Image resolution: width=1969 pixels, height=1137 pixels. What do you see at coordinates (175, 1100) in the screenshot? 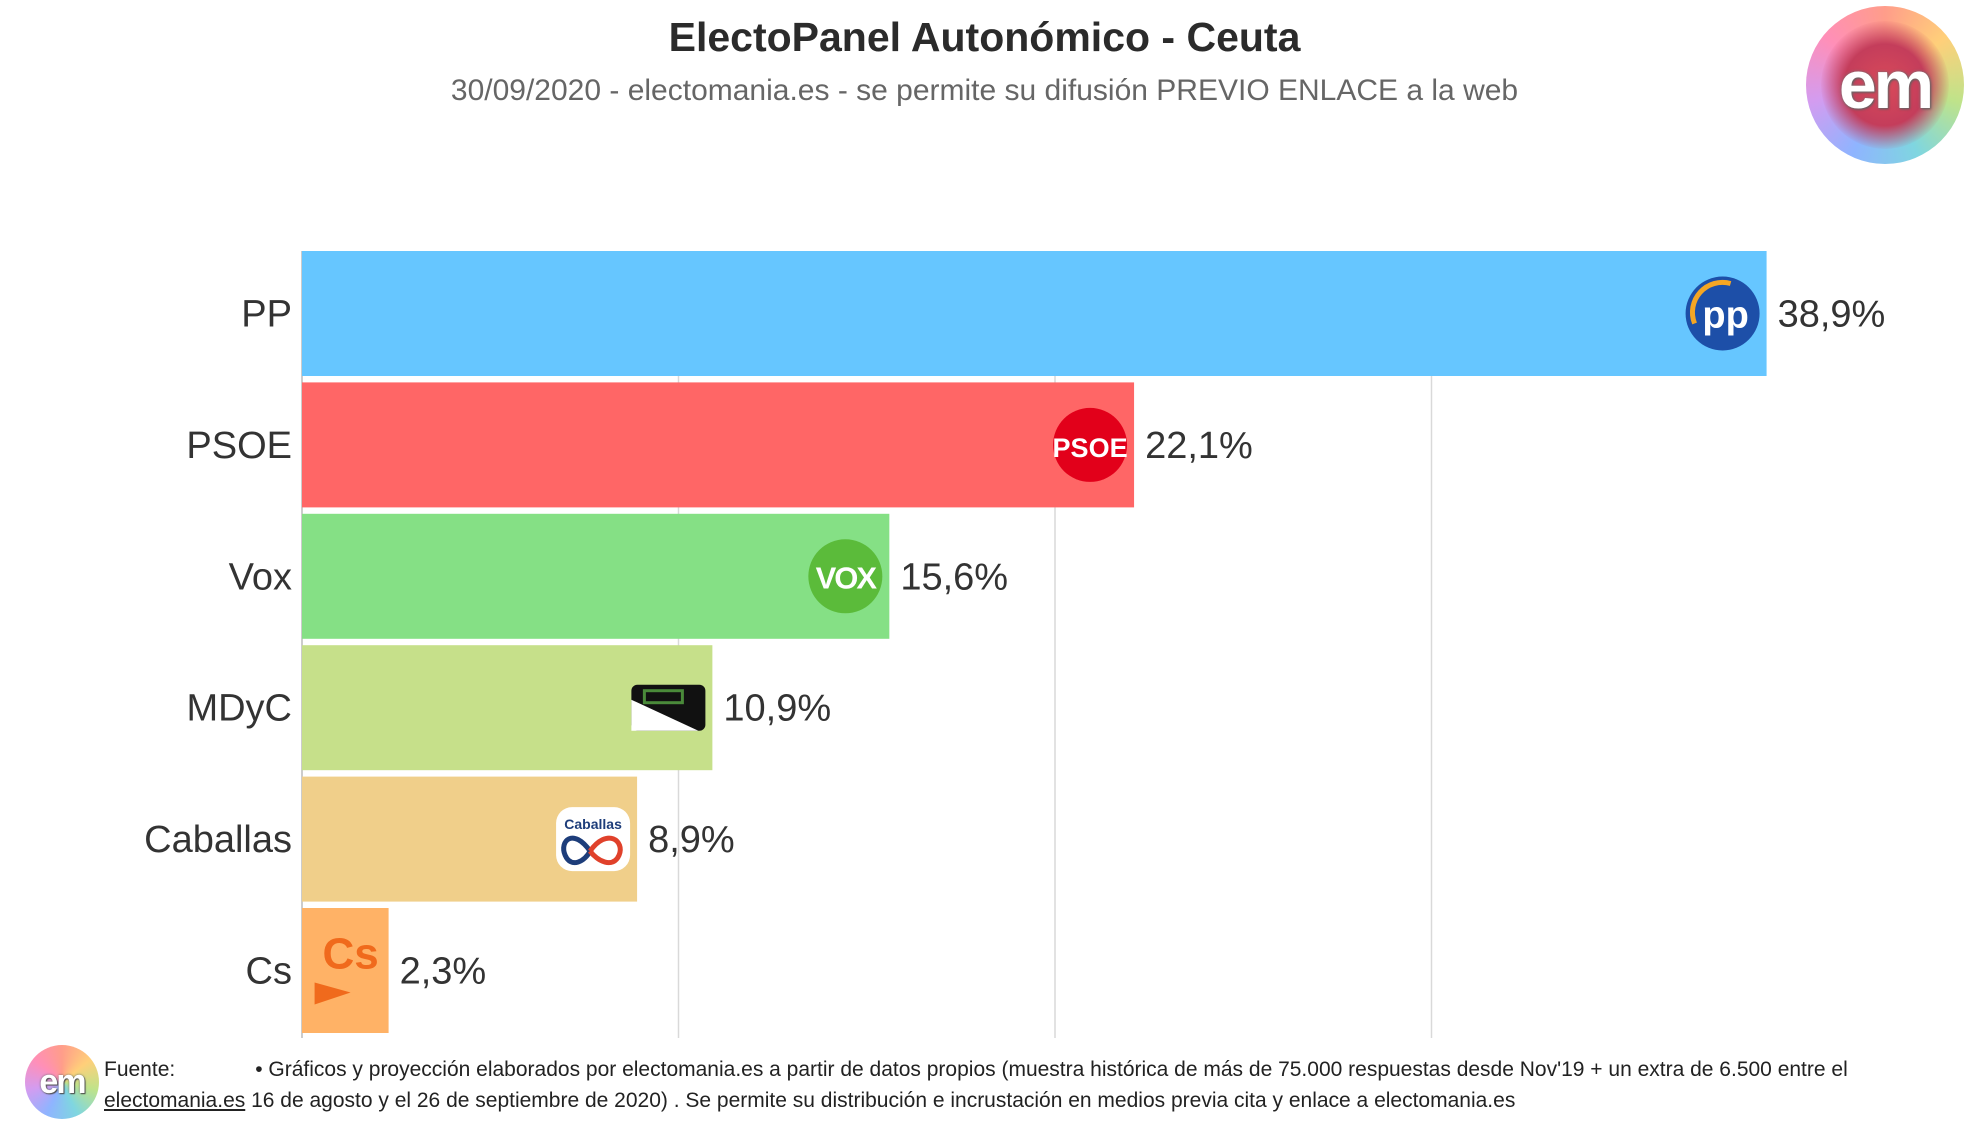
I see `footer-link: electomania.es` at bounding box center [175, 1100].